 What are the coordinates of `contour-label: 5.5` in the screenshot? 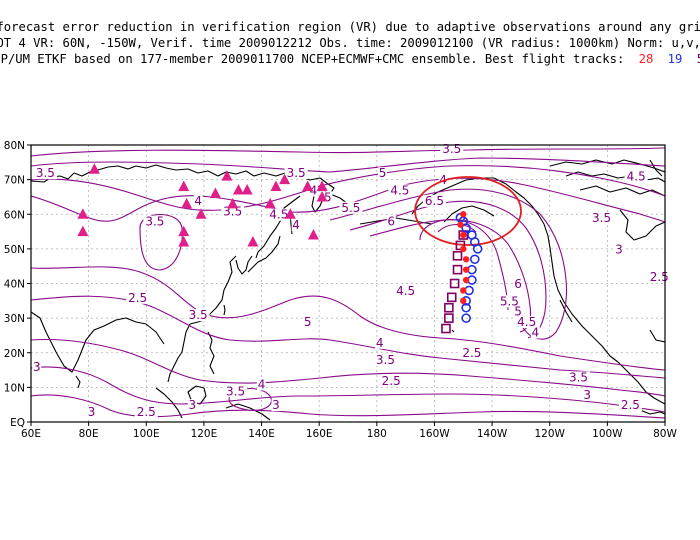 It's located at (509, 301).